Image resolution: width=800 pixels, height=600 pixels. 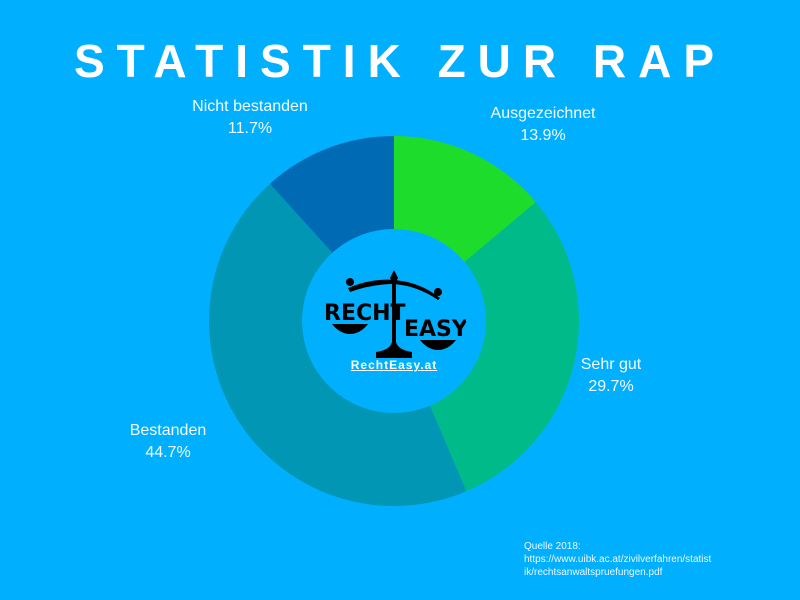 I want to click on label-name: Sehr gut, so click(x=611, y=364).